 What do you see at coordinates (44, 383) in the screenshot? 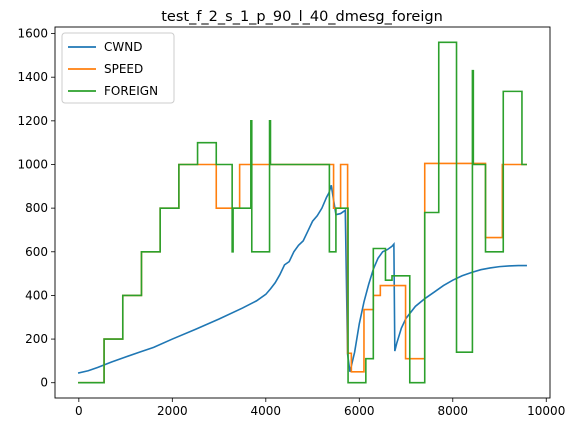
I see `y-tick-label: 0` at bounding box center [44, 383].